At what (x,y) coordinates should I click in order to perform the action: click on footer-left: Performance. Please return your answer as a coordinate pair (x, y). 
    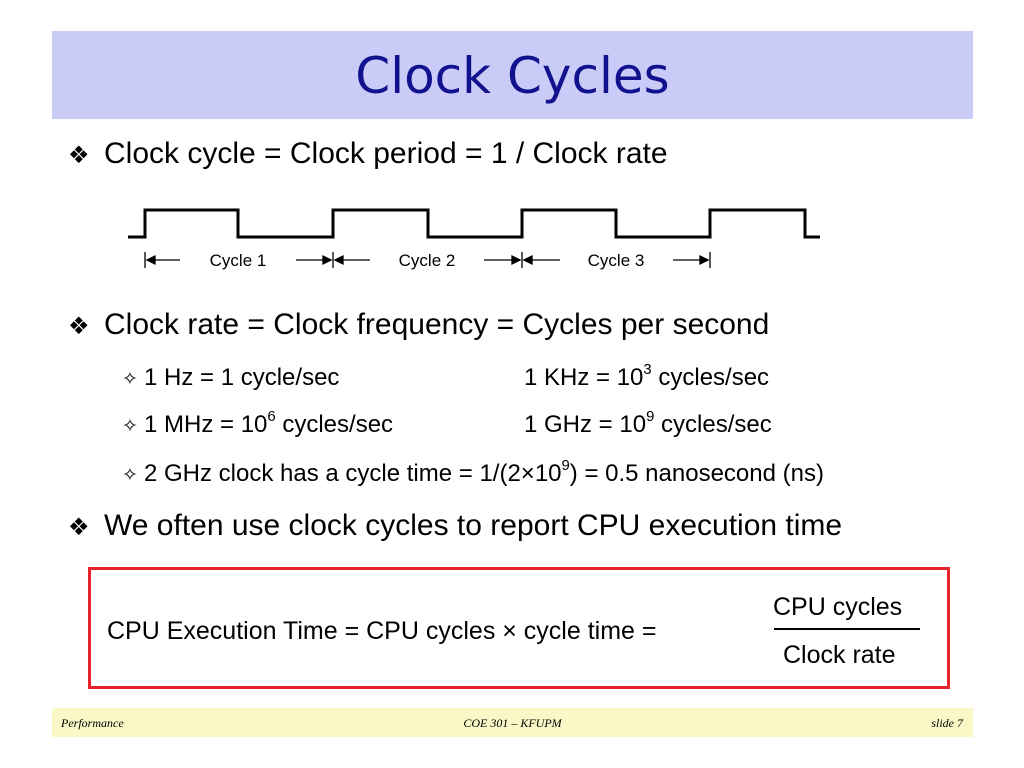
    Looking at the image, I should click on (92, 723).